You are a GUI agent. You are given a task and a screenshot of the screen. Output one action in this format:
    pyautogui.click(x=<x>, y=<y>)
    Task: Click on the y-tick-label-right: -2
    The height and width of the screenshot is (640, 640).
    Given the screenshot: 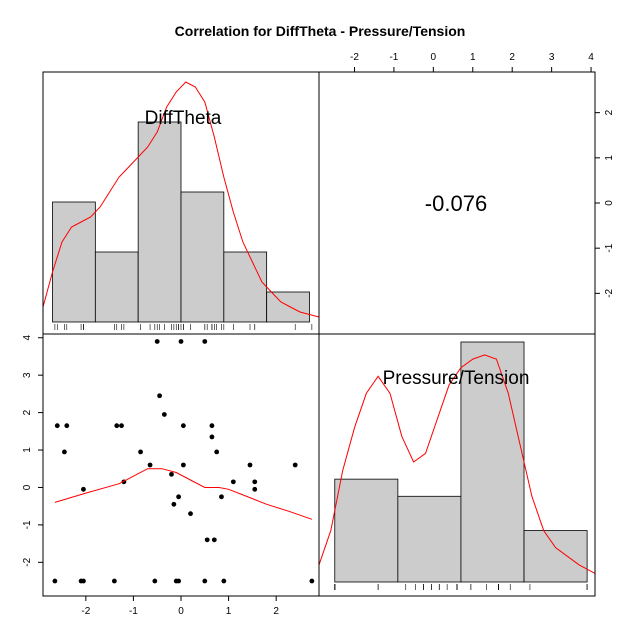 What is the action you would take?
    pyautogui.click(x=609, y=292)
    